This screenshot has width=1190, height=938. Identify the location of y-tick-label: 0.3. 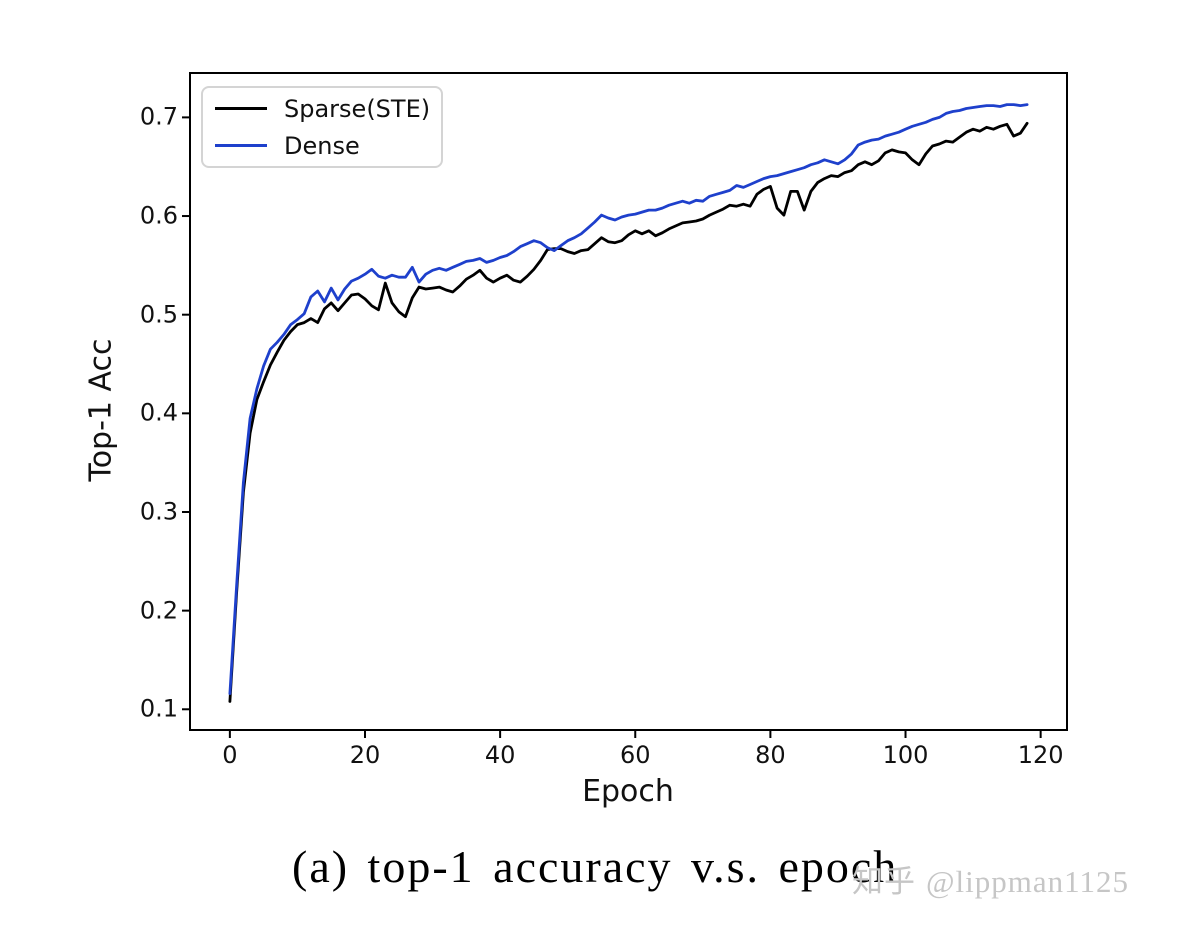
(158, 511).